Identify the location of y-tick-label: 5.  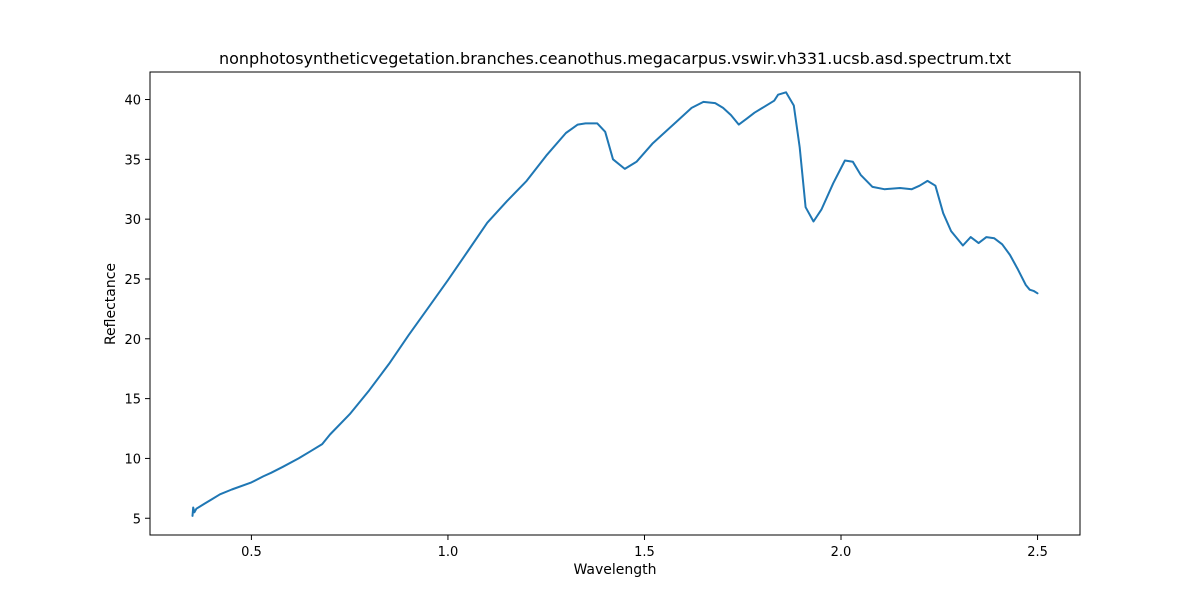
(137, 519).